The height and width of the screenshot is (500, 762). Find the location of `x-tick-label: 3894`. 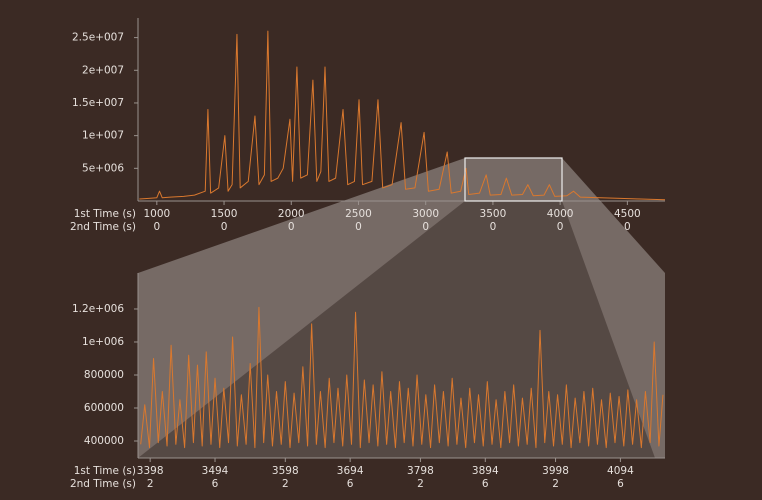

x-tick-label: 3894 is located at coordinates (485, 471).